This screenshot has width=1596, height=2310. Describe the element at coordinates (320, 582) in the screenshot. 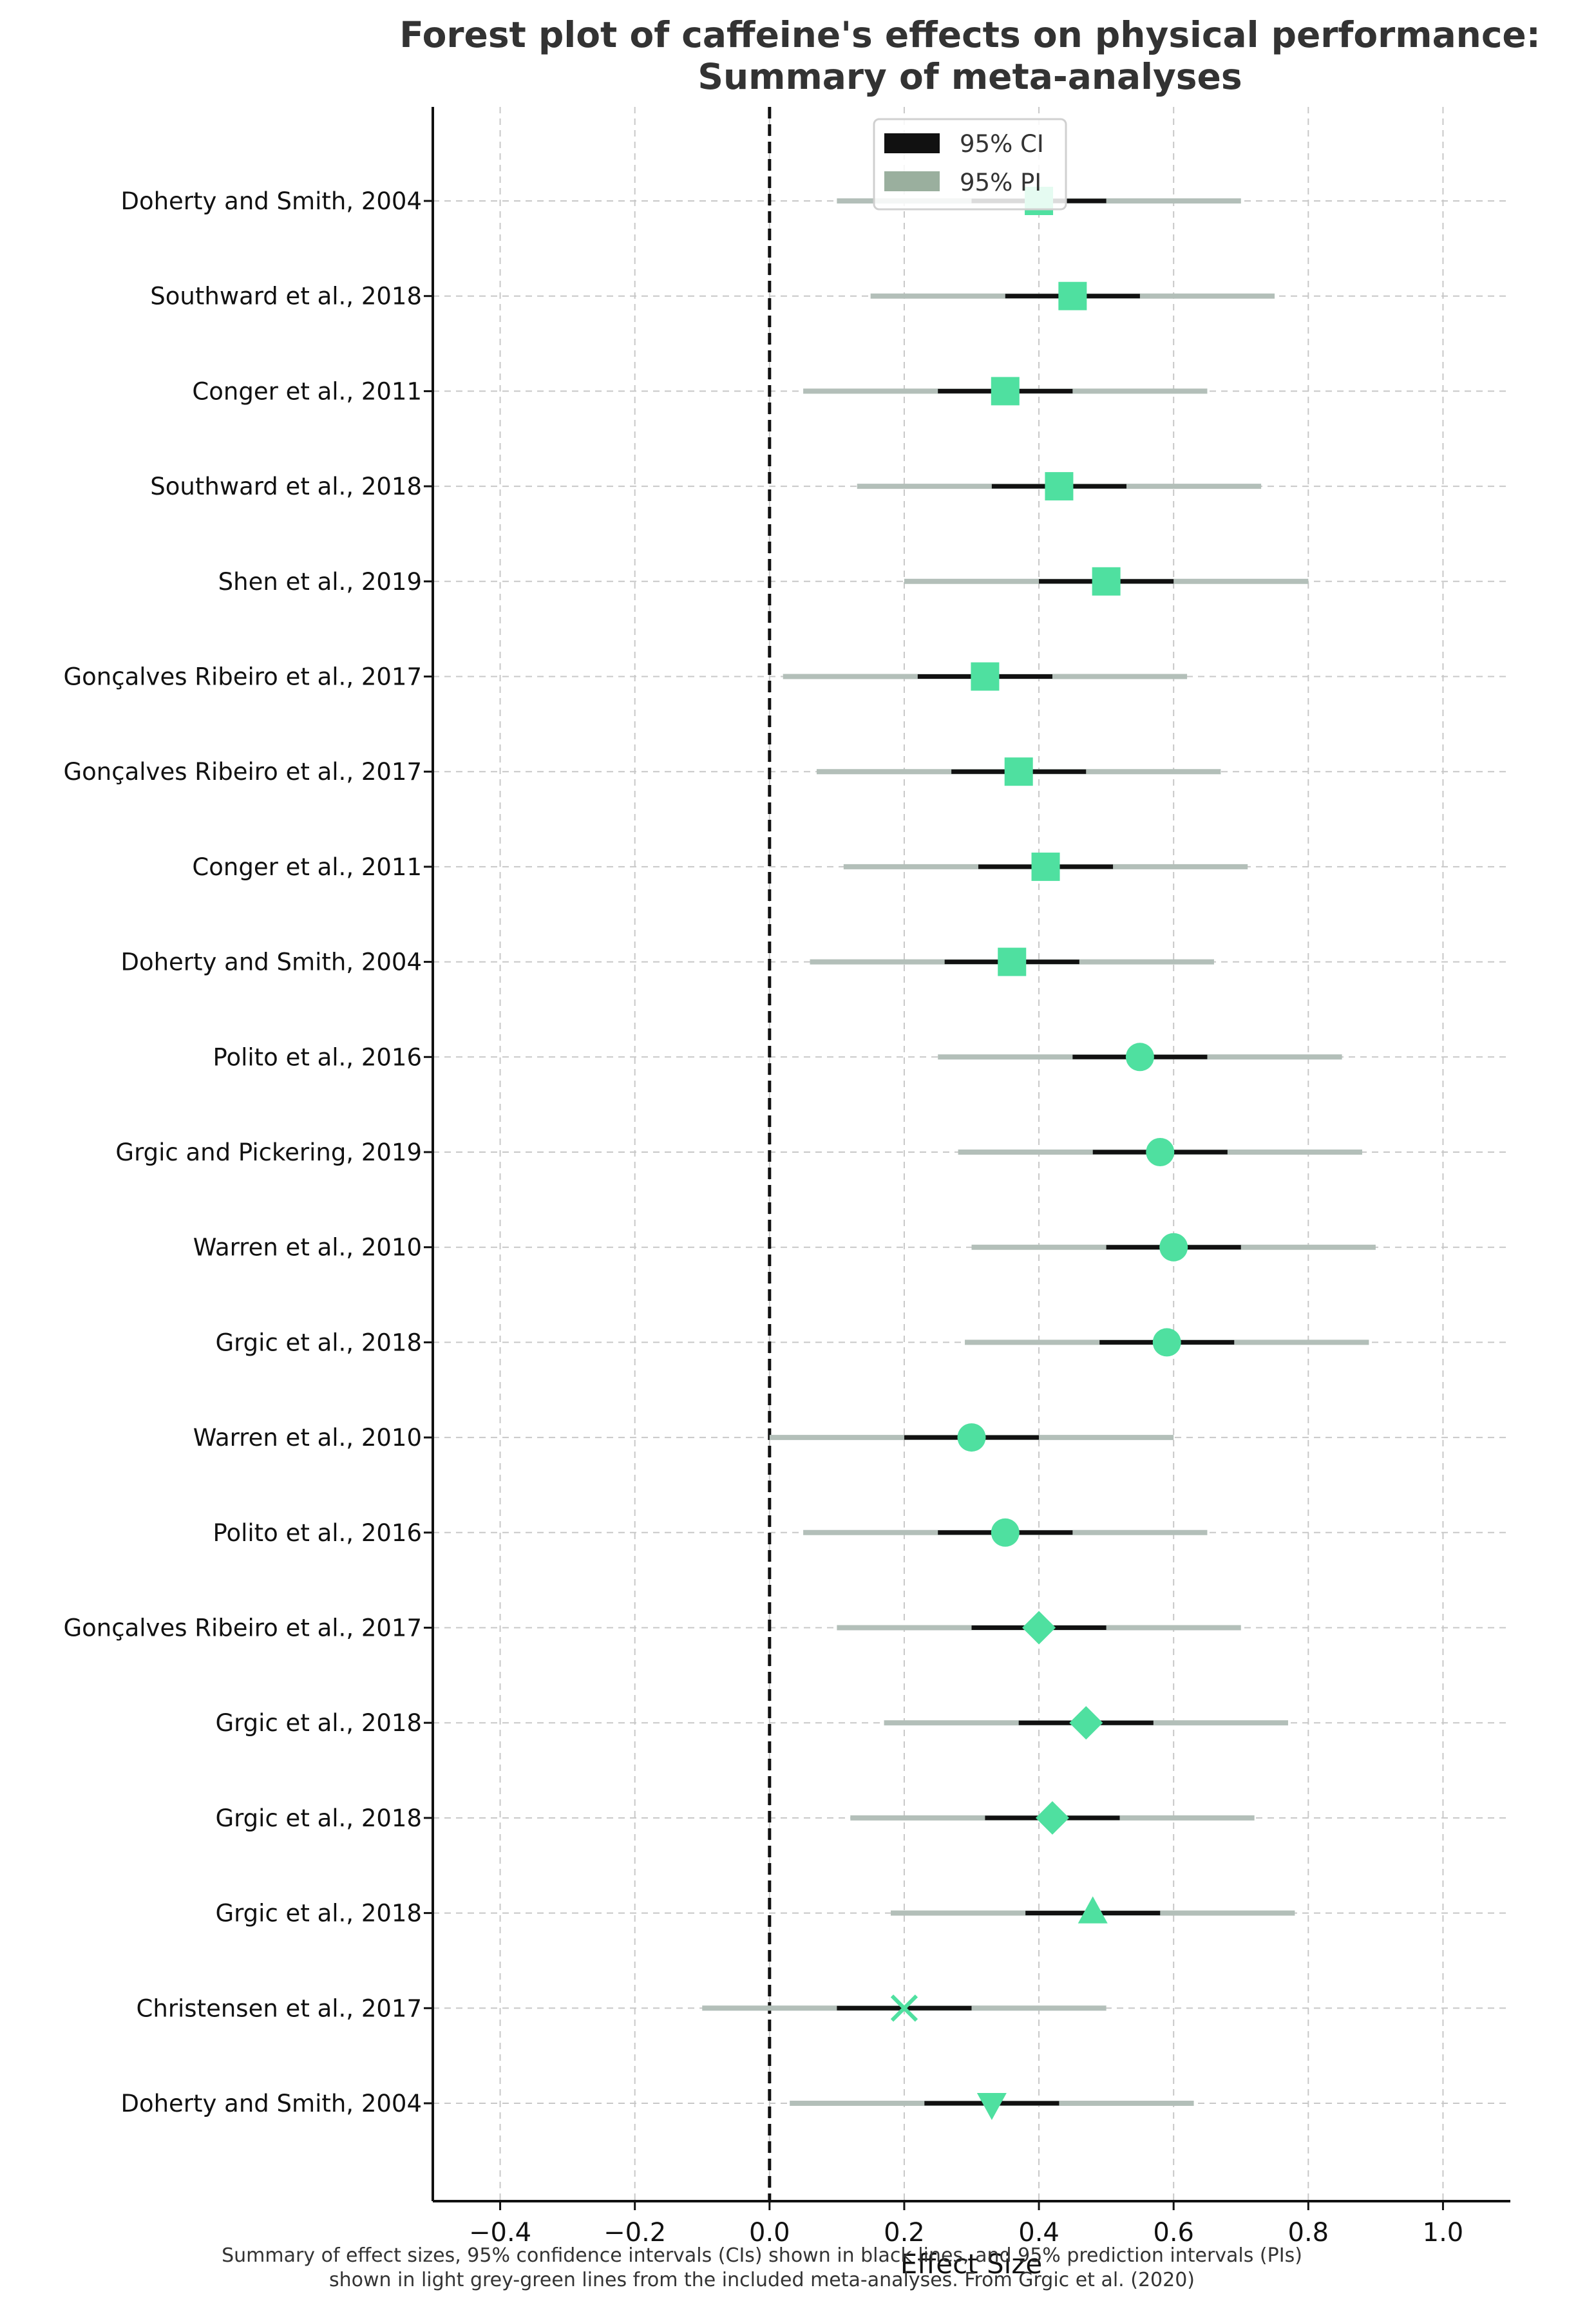

I see `study-label: Shen et al., 2019` at that location.